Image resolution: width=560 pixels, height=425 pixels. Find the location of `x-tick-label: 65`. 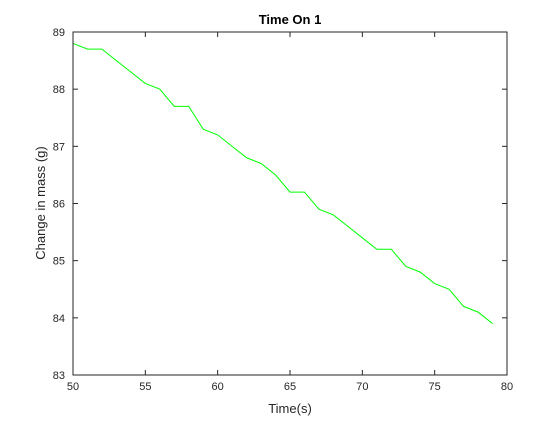

x-tick-label: 65 is located at coordinates (290, 387).